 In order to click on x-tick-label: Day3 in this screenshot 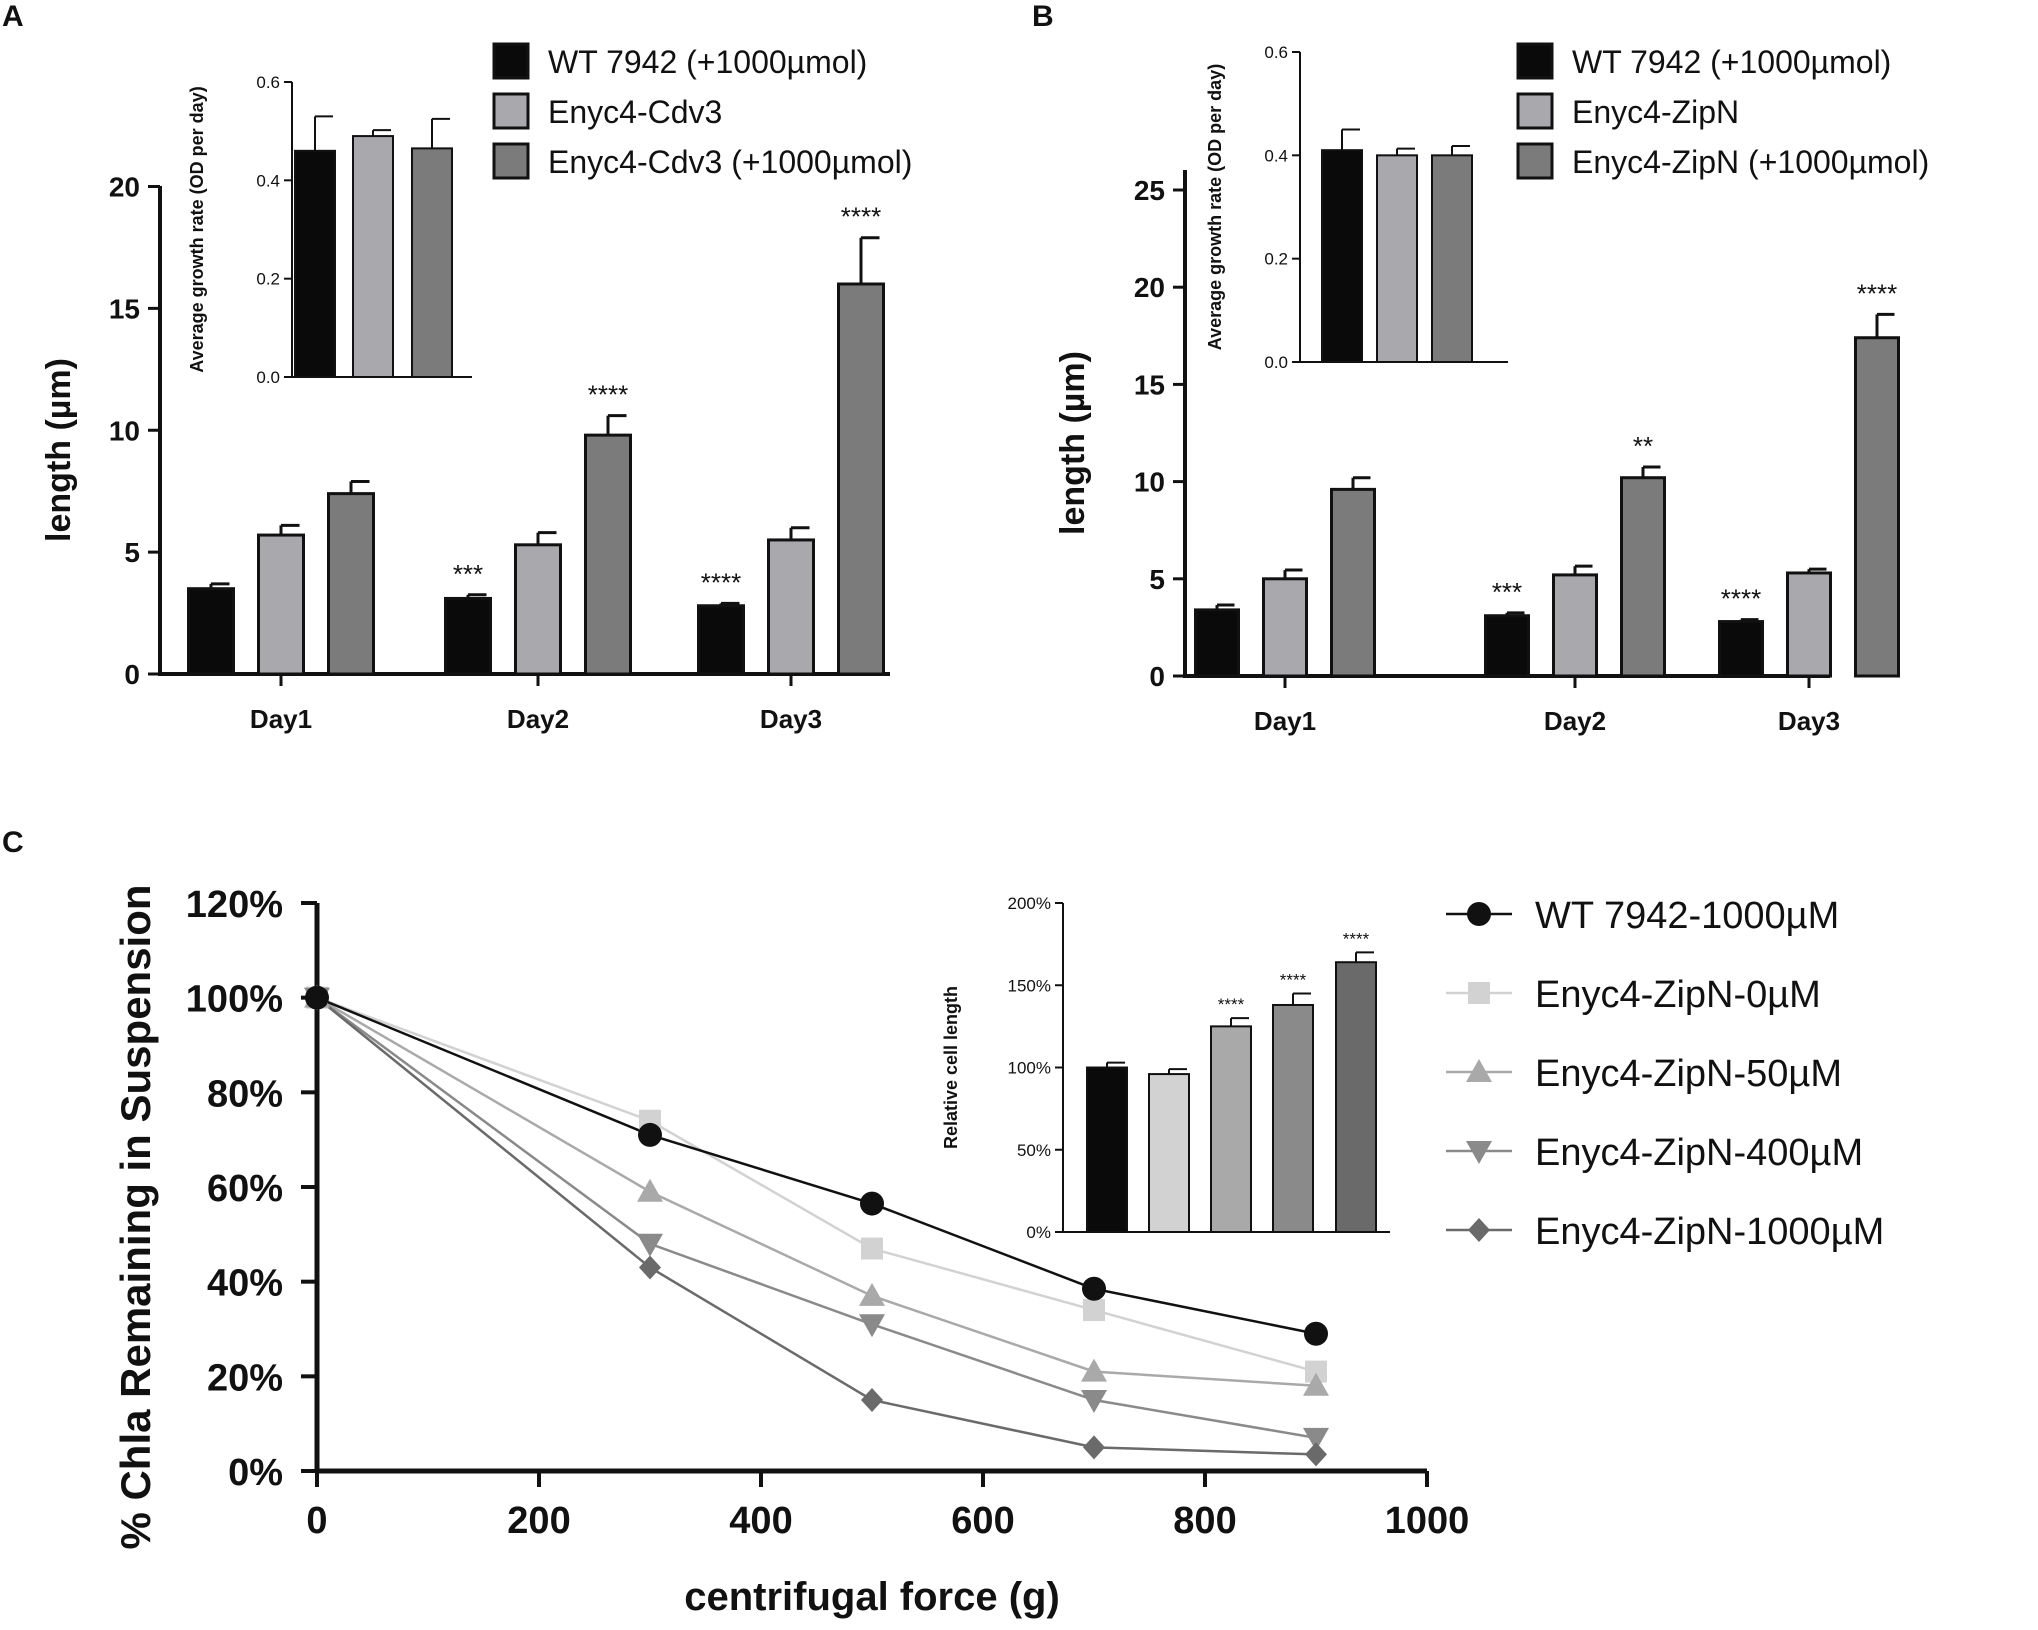, I will do `click(791, 719)`.